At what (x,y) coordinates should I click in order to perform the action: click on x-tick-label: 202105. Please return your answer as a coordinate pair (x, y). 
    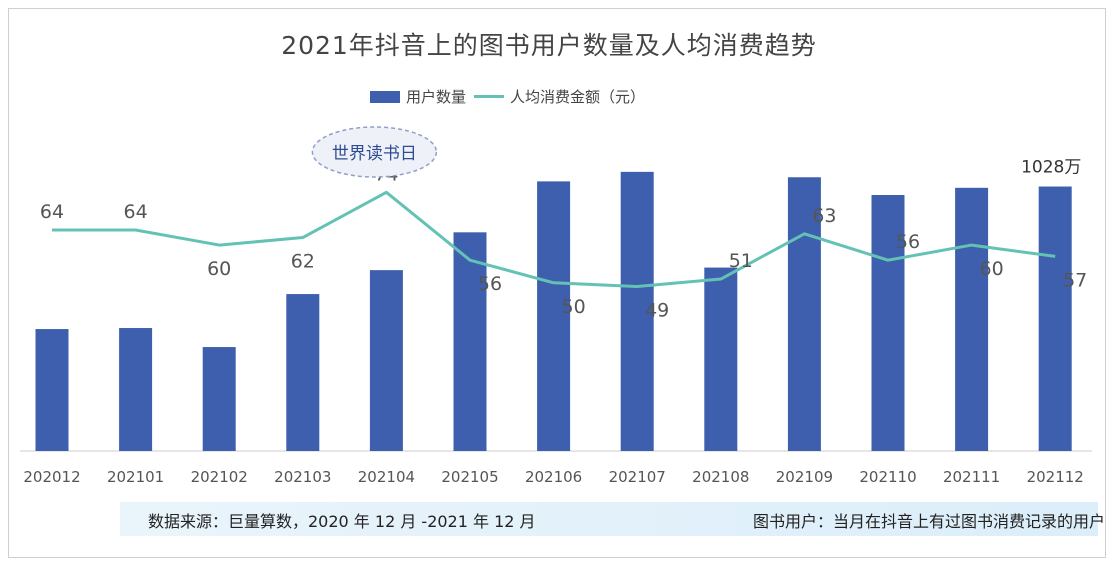
    Looking at the image, I should click on (469, 477).